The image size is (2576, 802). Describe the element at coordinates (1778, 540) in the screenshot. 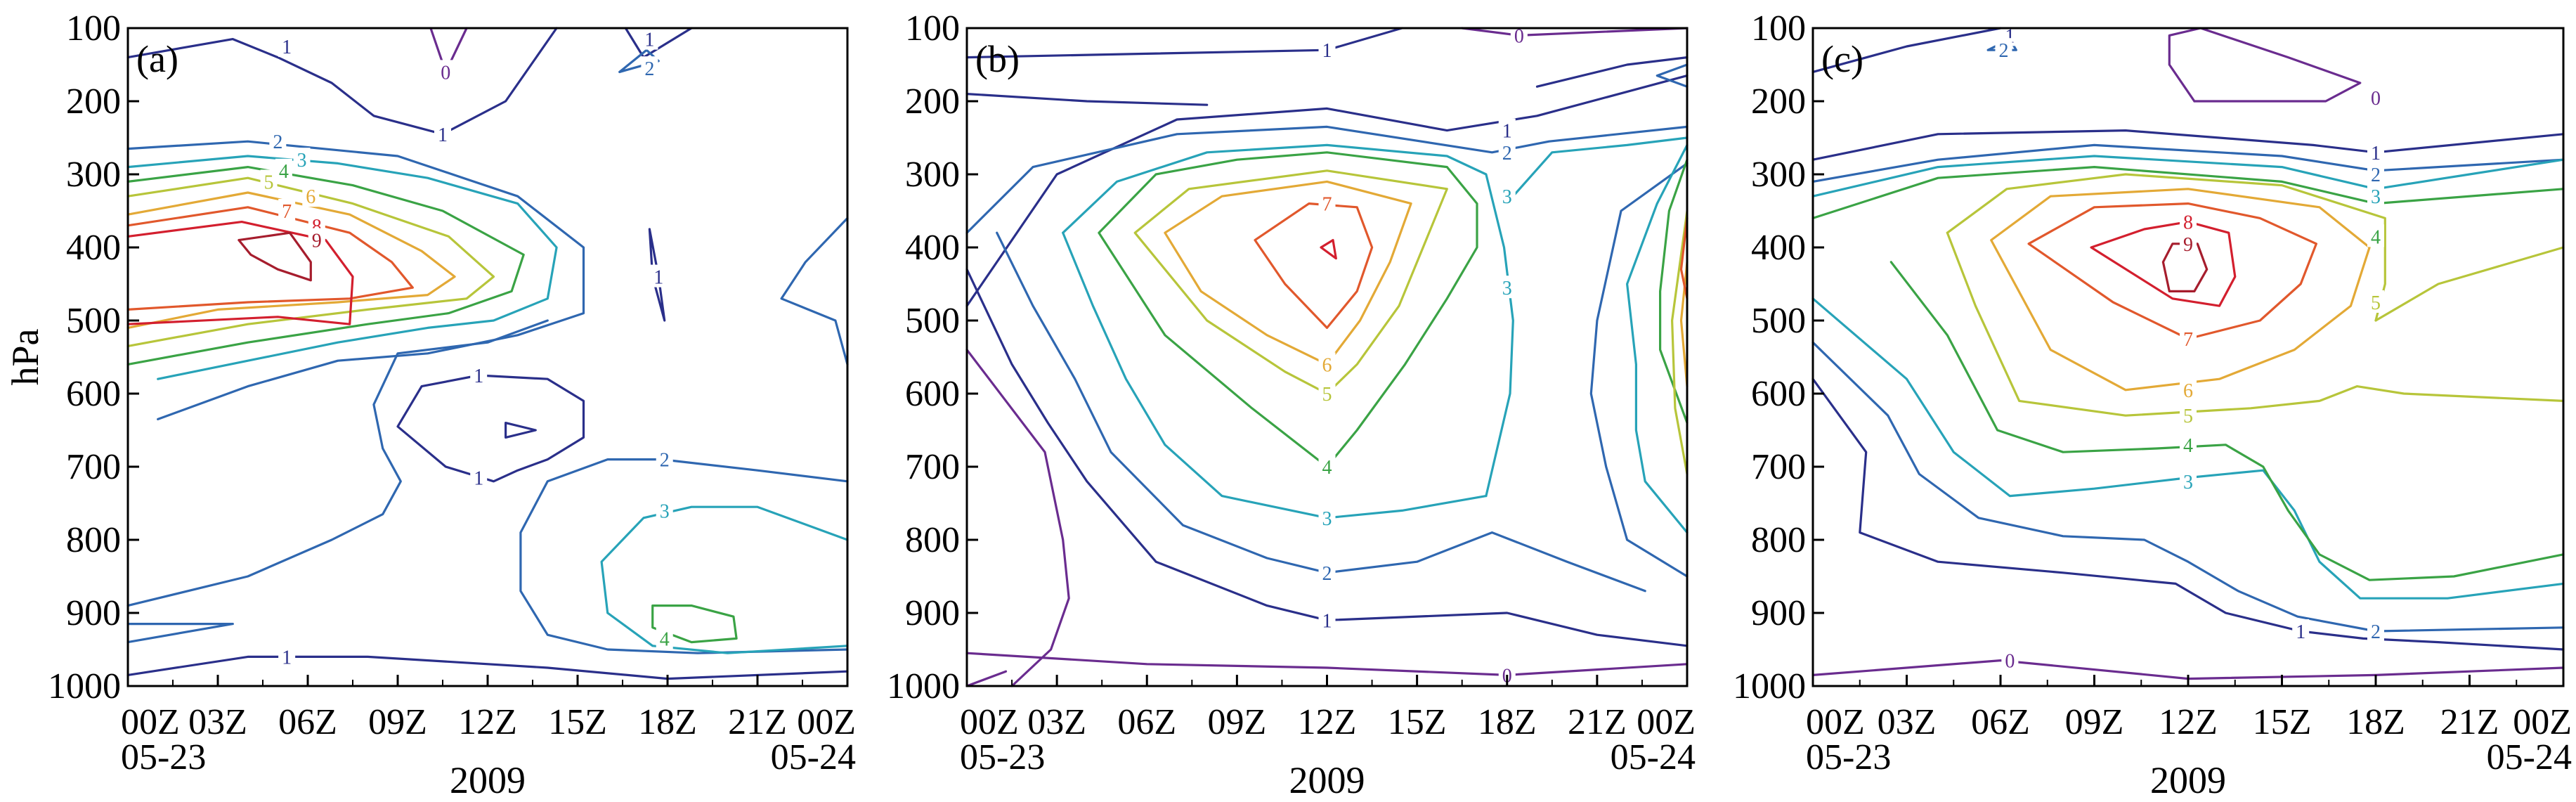

I see `y-tick-label: 800` at that location.